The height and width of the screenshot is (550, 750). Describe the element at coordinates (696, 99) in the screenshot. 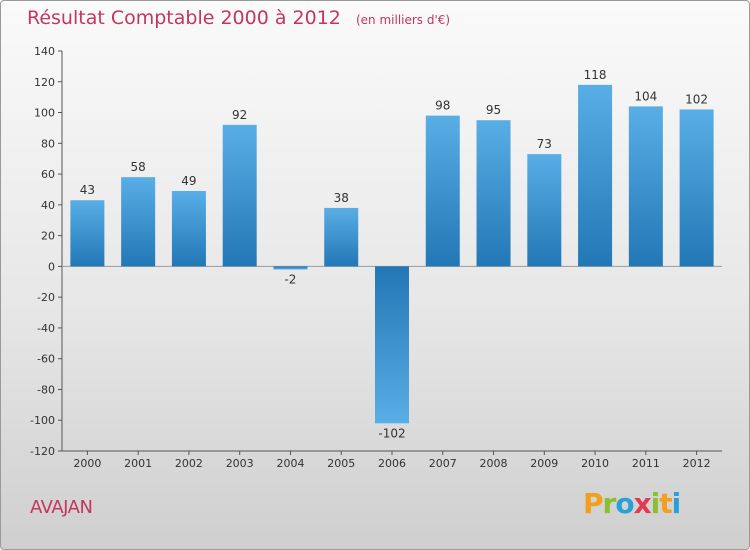

I see `data-label: 102` at that location.